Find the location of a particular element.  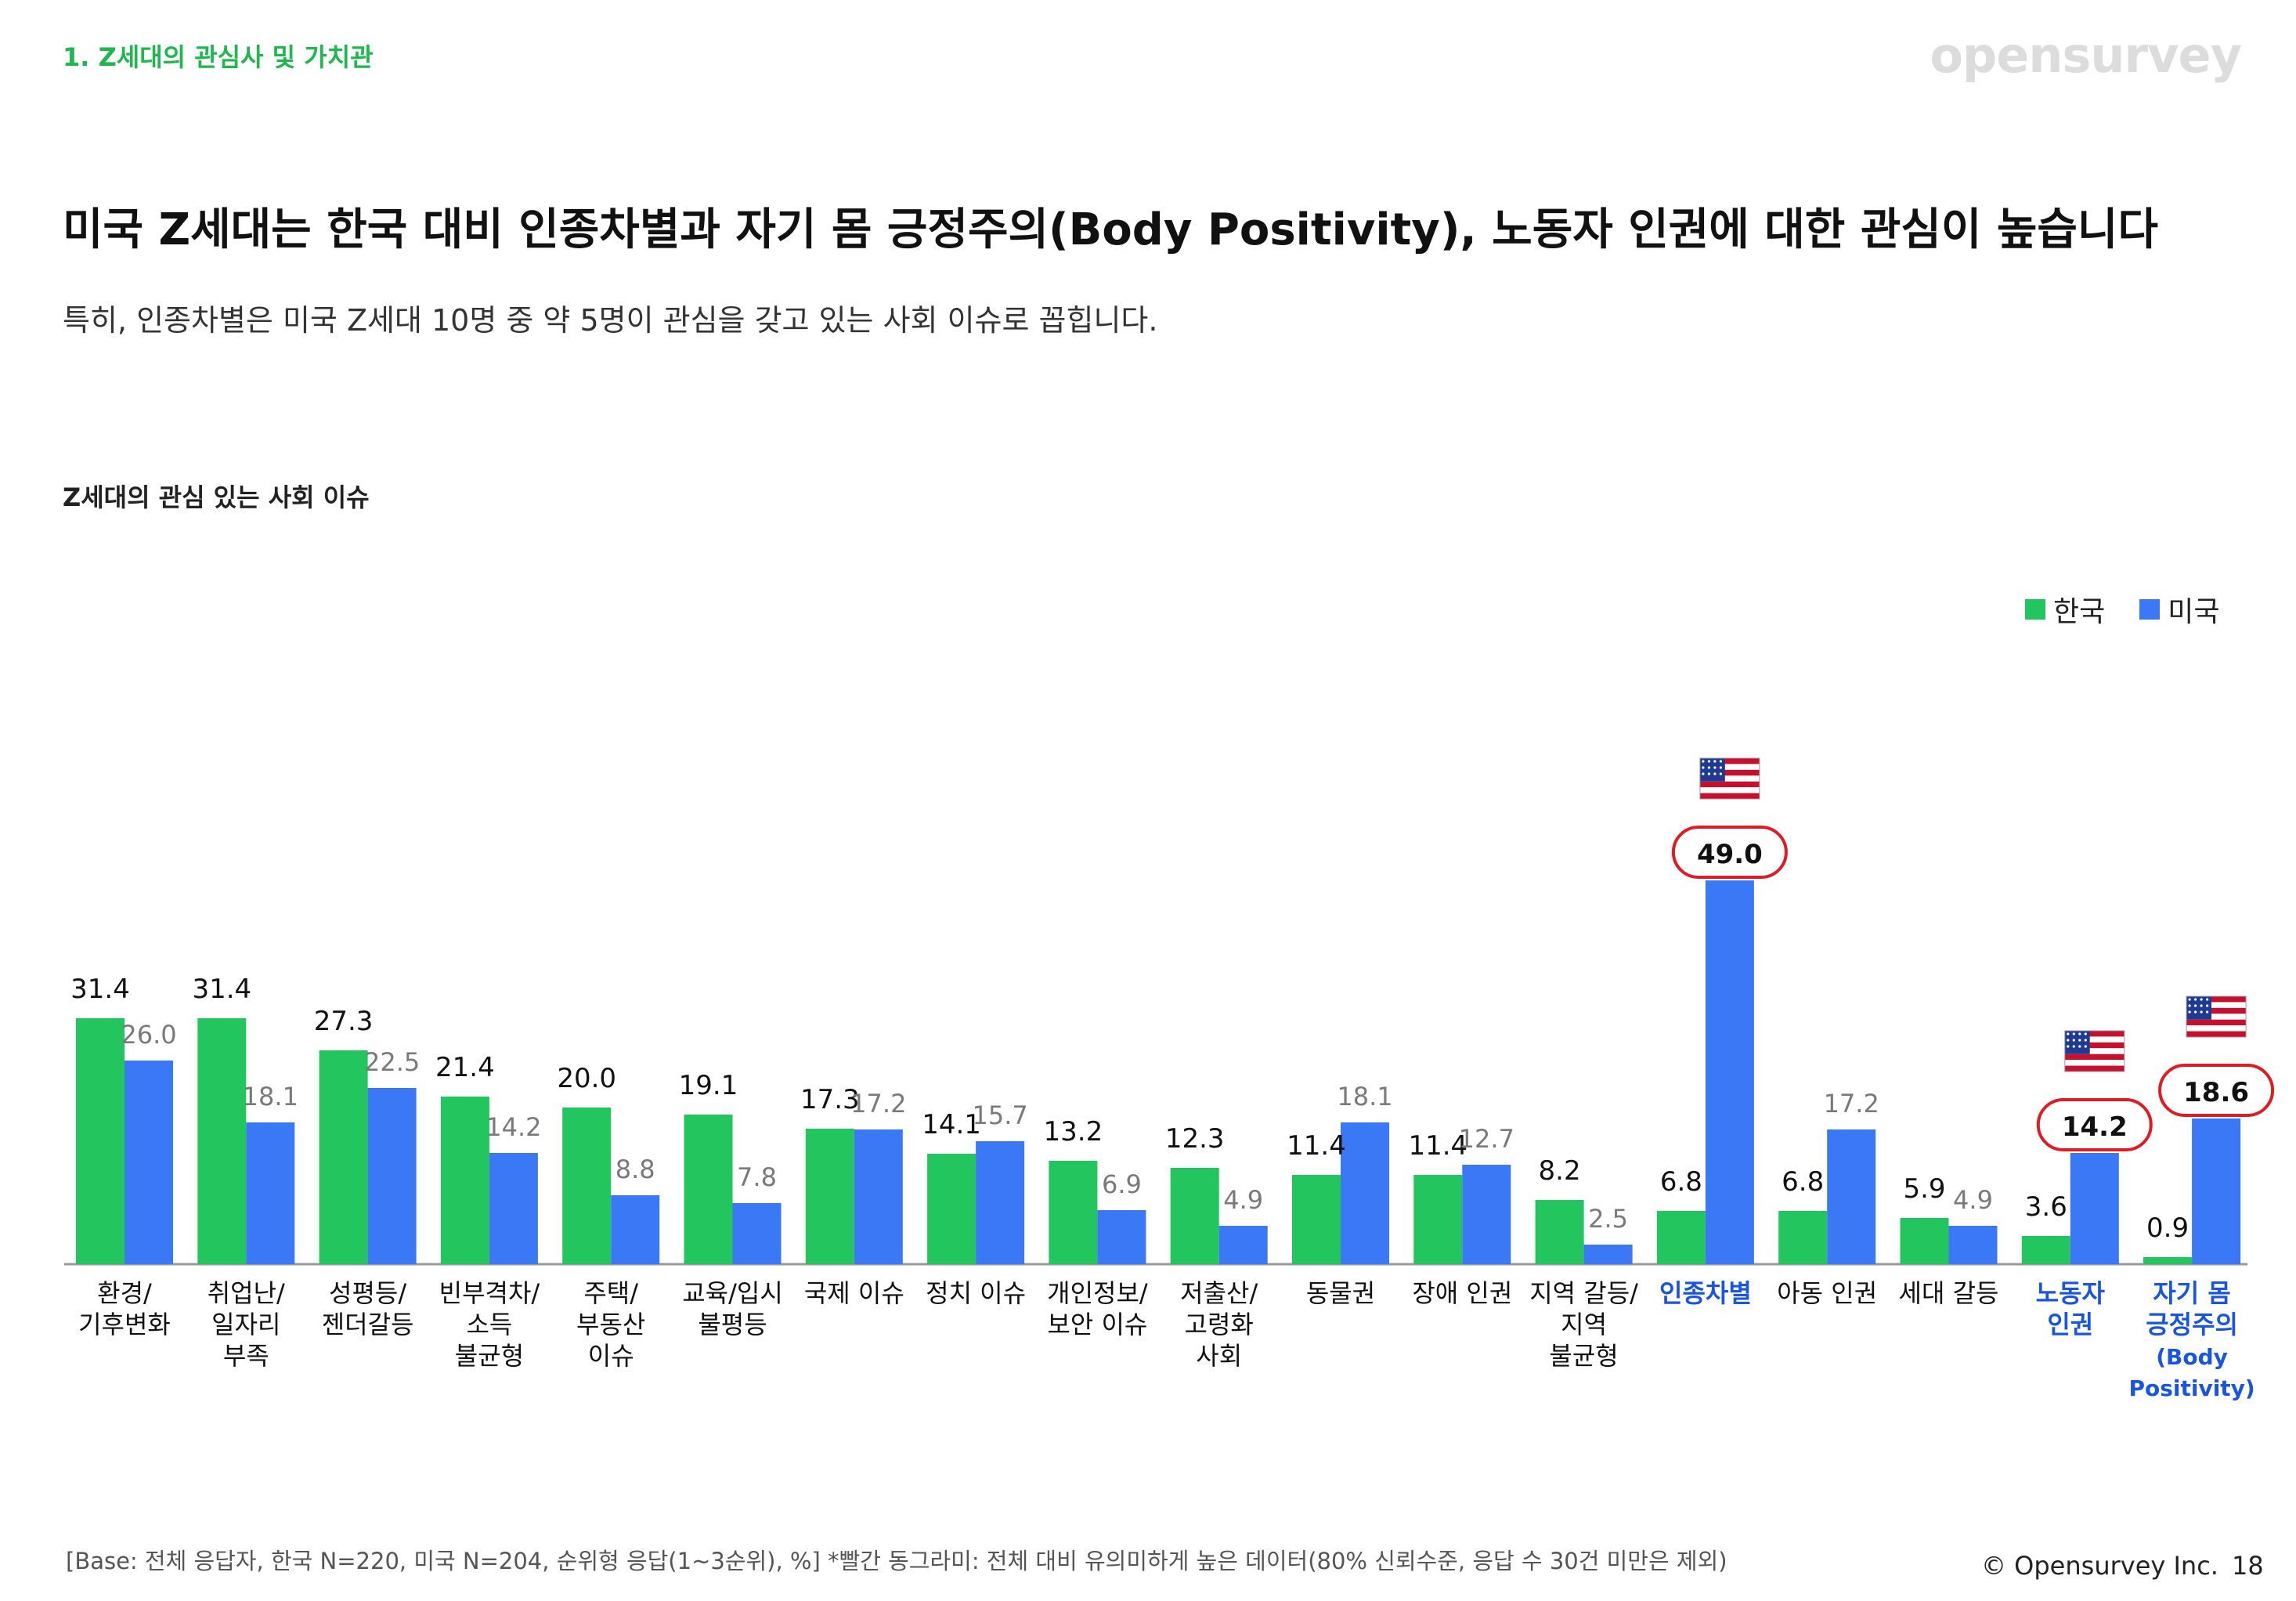

legend-item-usa: 미국 is located at coordinates (2179, 609).